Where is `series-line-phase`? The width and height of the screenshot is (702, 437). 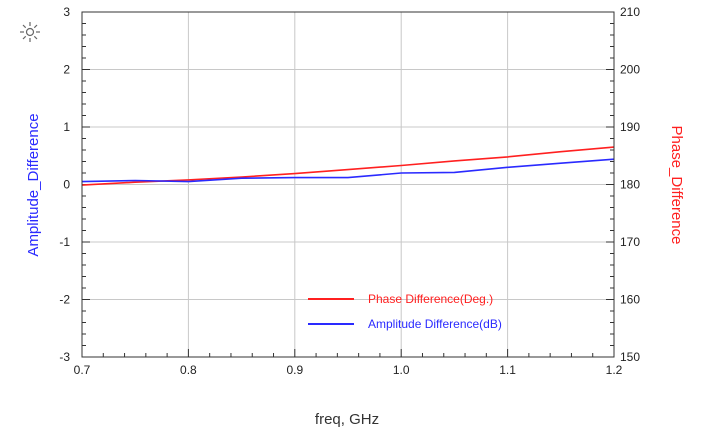
series-line-phase is located at coordinates (348, 166).